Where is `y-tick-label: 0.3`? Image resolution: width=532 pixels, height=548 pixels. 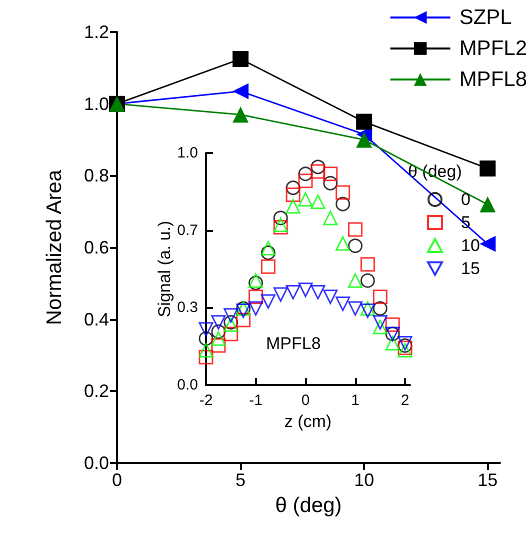 y-tick-label: 0.3 is located at coordinates (187, 307).